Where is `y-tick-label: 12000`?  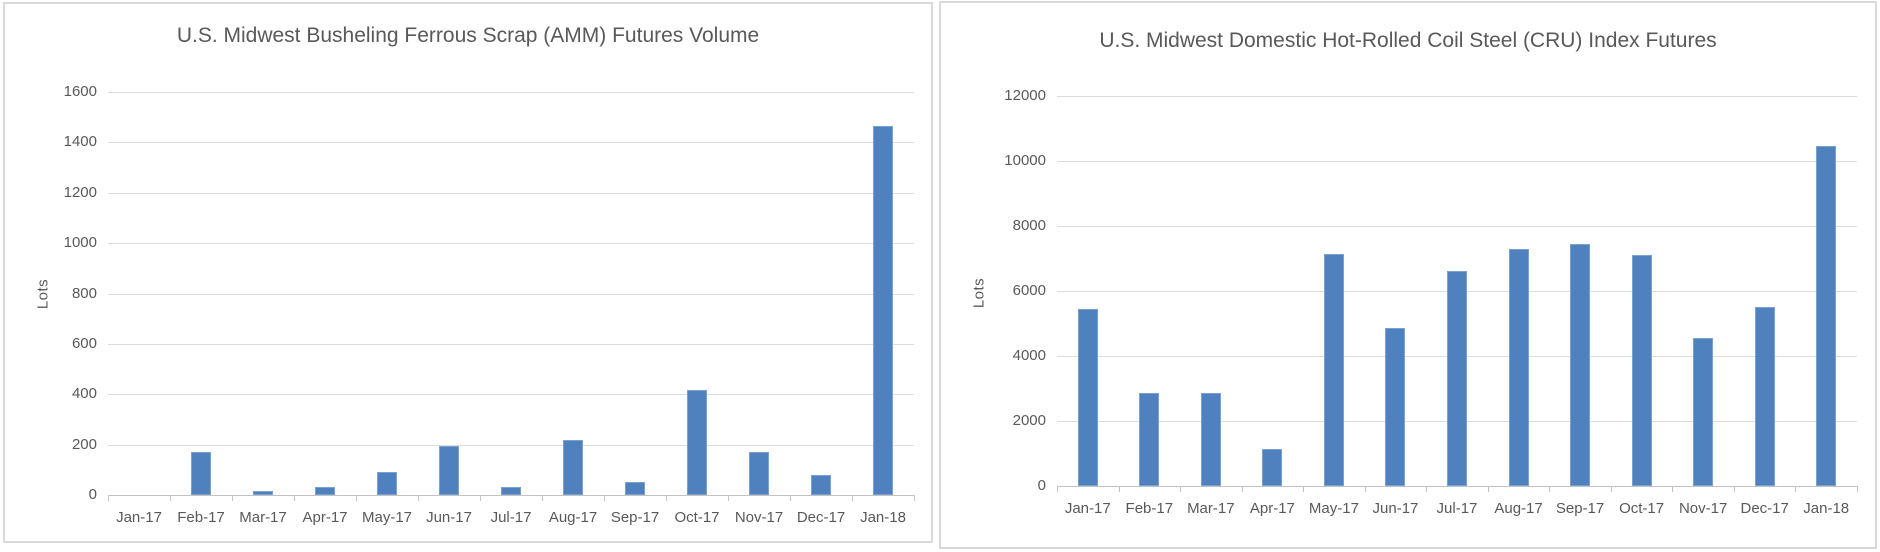 y-tick-label: 12000 is located at coordinates (1025, 95).